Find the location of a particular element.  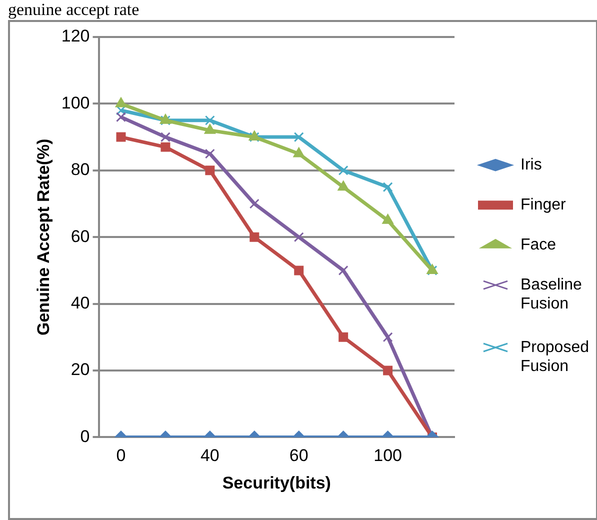

legend-label: Face is located at coordinates (538, 245).